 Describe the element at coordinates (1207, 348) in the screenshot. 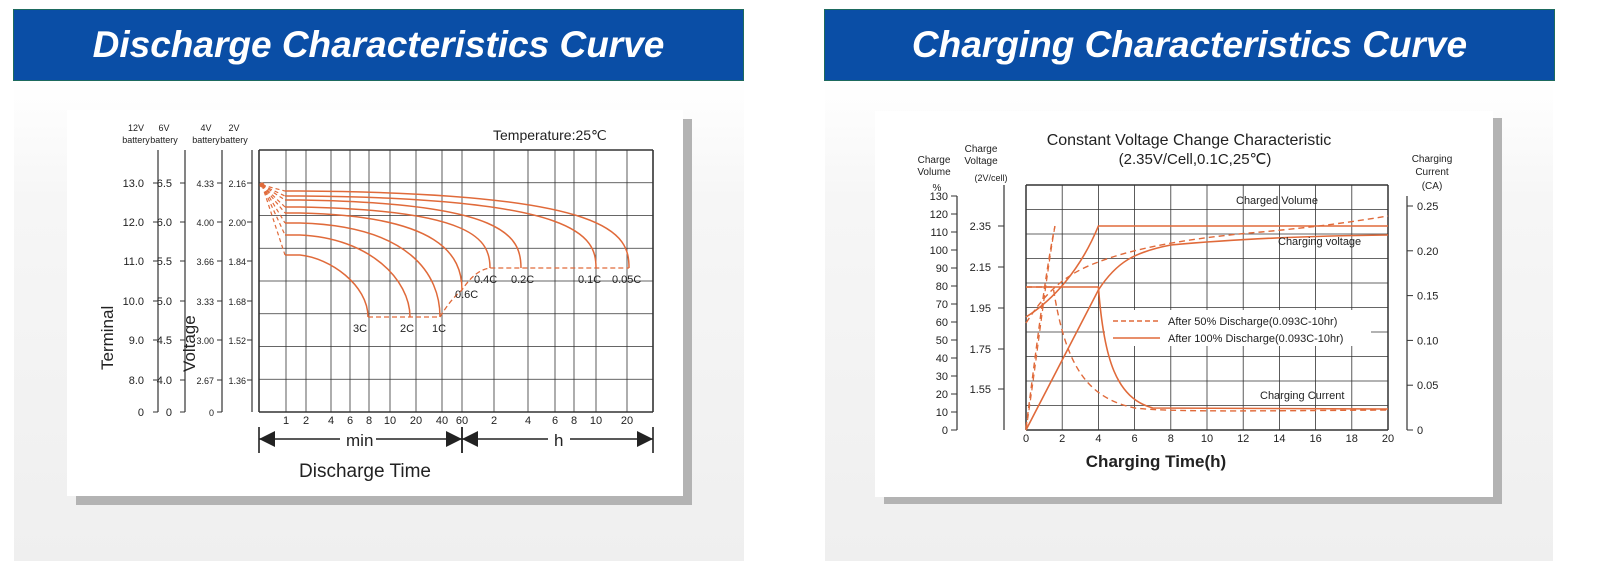

I see `charging-current-solid` at that location.